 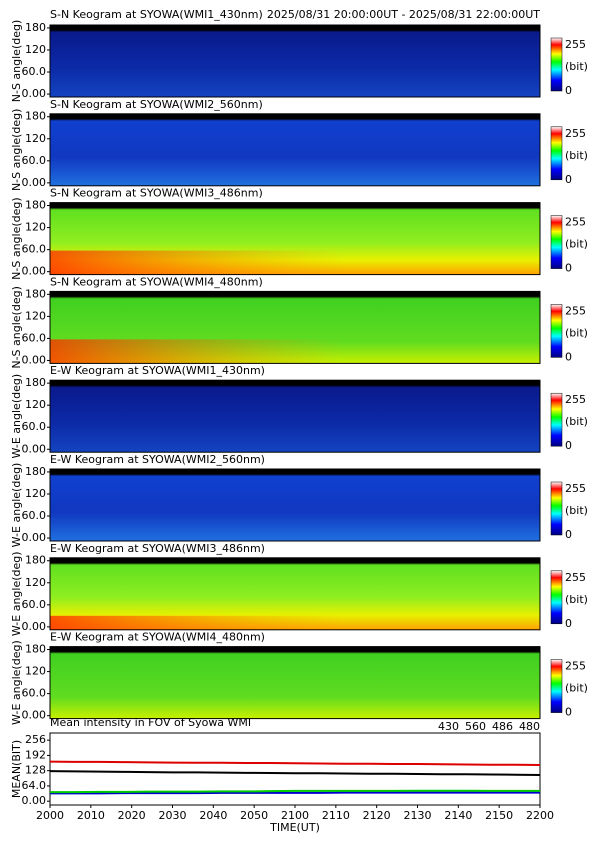 What do you see at coordinates (156, 104) in the screenshot?
I see `panel-title: S-N Keogram at SYOWA(WMI2_560nm)` at bounding box center [156, 104].